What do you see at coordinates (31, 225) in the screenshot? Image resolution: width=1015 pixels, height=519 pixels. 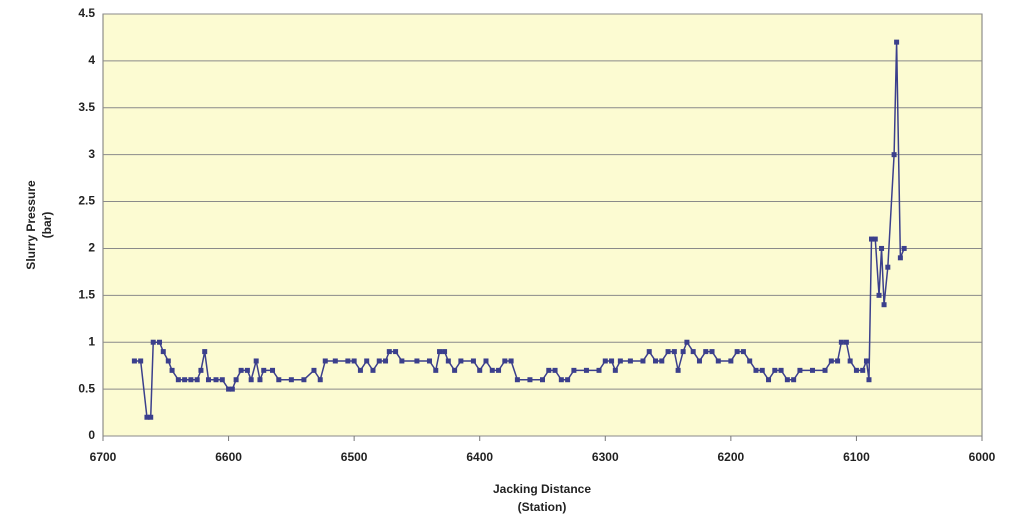 I see `y-title-line: Slurry Pressure` at bounding box center [31, 225].